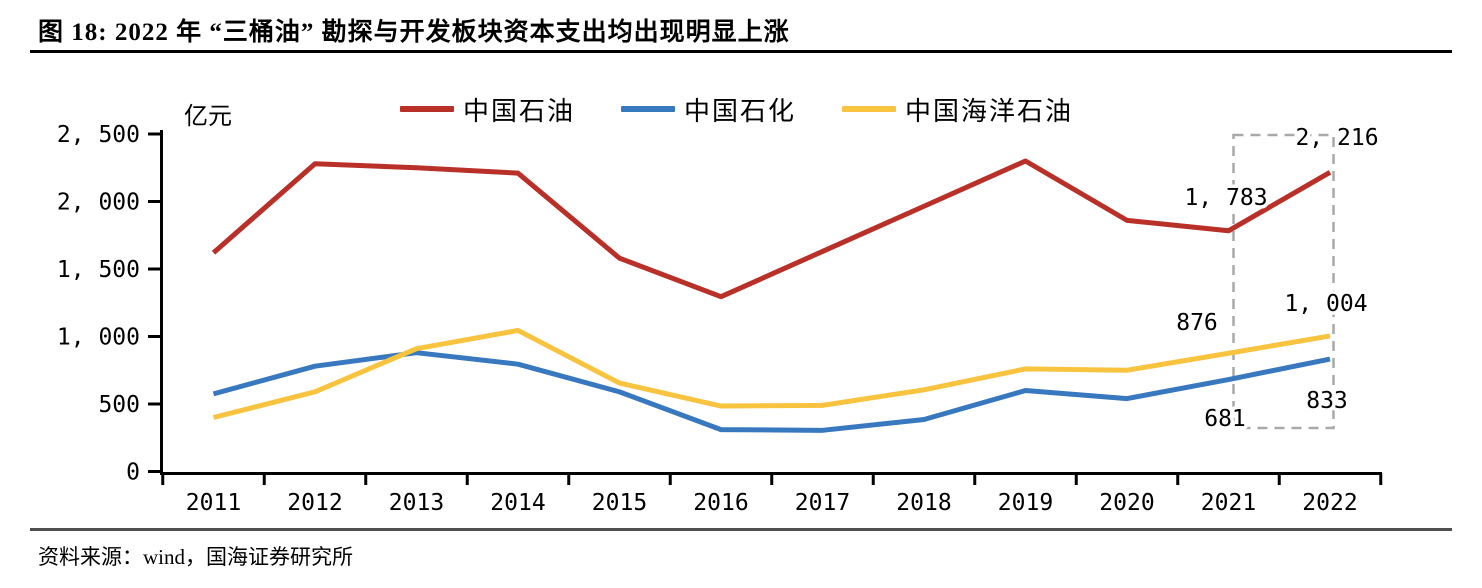 This screenshot has width=1482, height=588. I want to click on x-tick-label: 2021, so click(1228, 503).